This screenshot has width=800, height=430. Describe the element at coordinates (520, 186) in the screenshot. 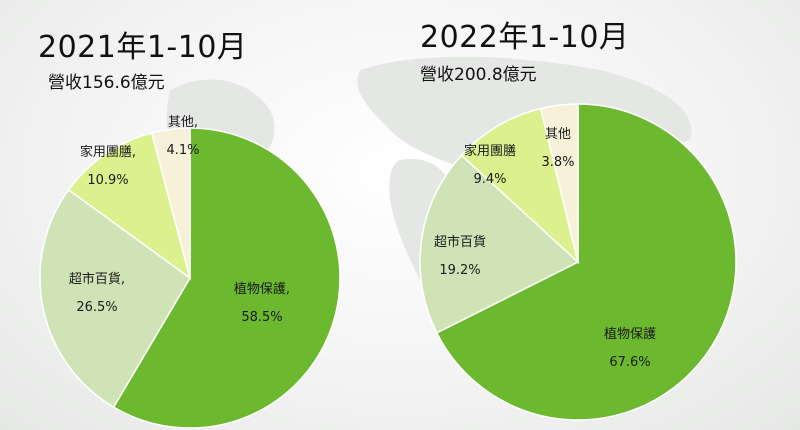

I see `pie-slice-2022-household-catering` at that location.